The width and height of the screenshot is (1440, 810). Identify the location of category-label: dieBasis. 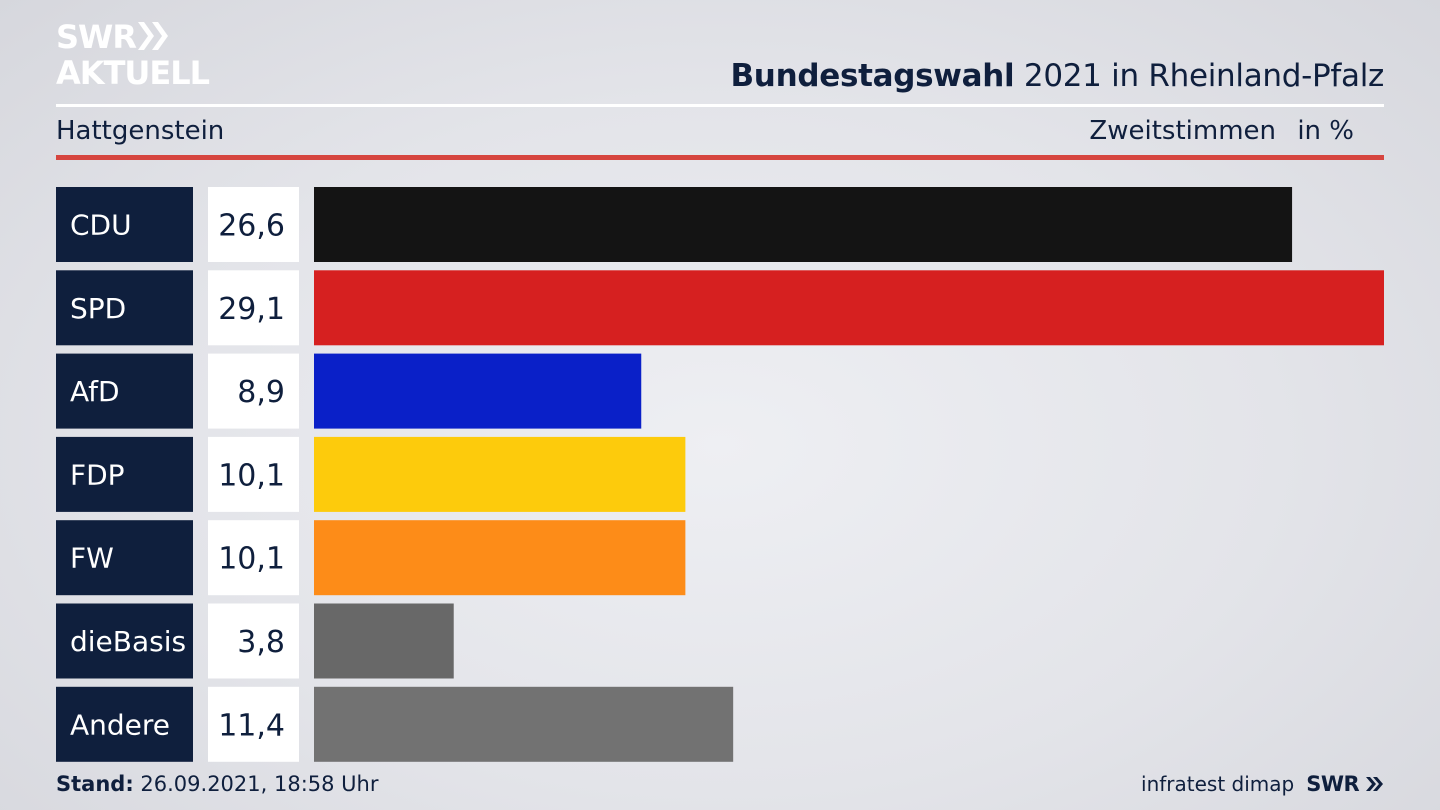
(128, 641).